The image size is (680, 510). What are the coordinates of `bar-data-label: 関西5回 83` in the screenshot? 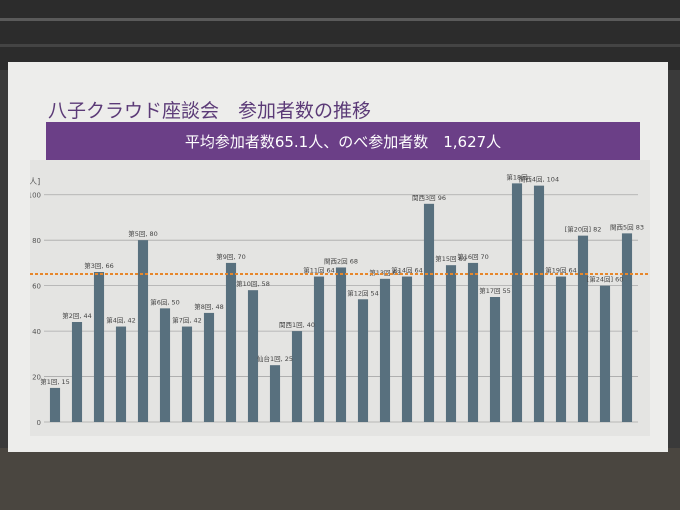 It's located at (627, 227).